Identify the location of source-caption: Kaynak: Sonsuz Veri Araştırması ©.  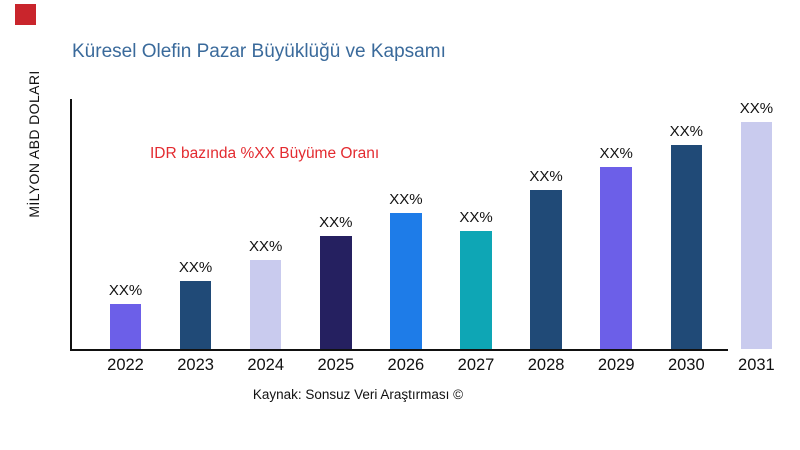
(358, 394).